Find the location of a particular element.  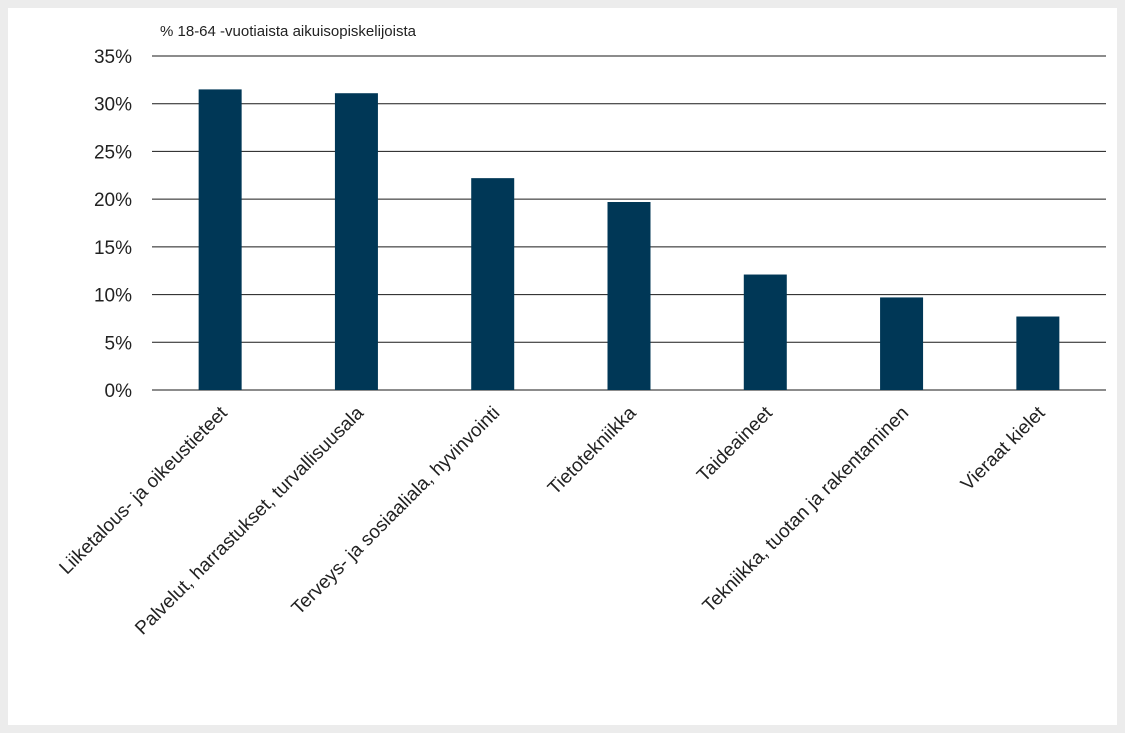

y-axis-label: % 18-64 -vuotiaista aikuisopiskelijoista is located at coordinates (288, 31).